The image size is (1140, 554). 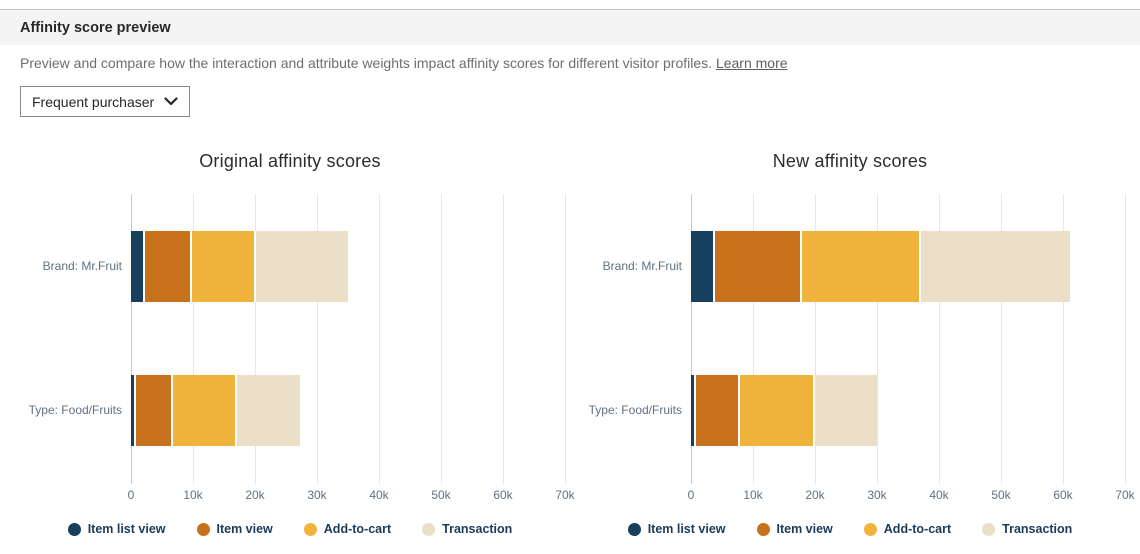 What do you see at coordinates (570, 4) in the screenshot?
I see `top-spacer` at bounding box center [570, 4].